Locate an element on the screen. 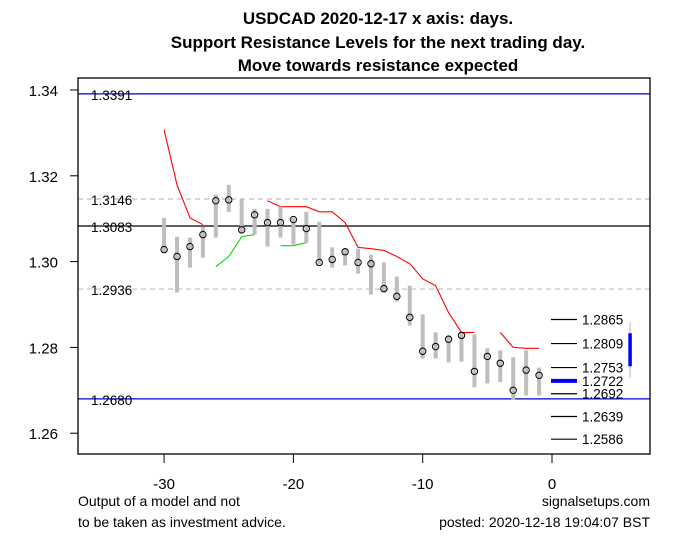  level-label: 1.2680 is located at coordinates (111, 400).